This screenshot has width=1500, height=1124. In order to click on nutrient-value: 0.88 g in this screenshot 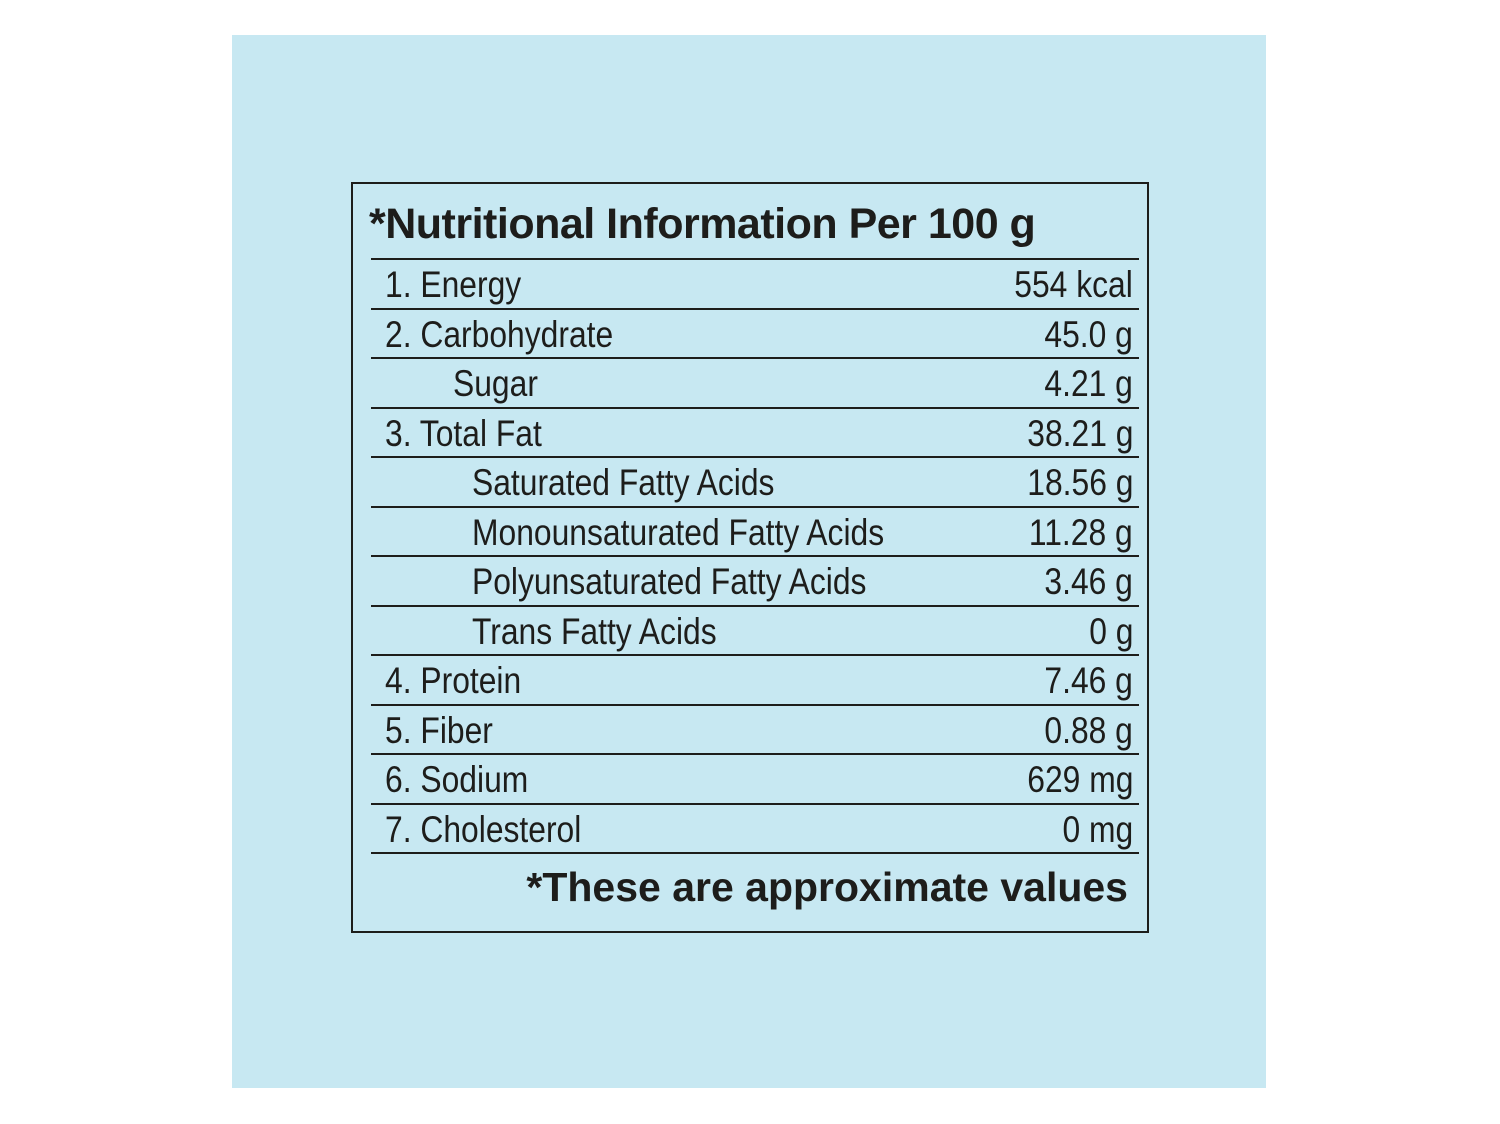, I will do `click(1088, 730)`.